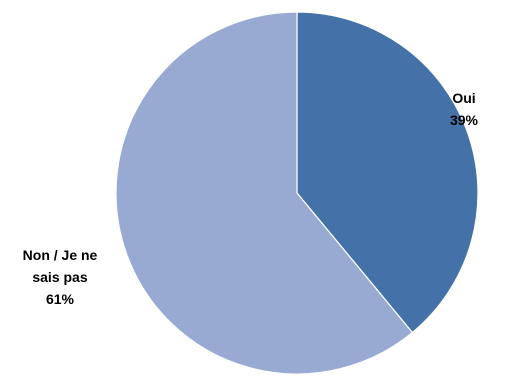  What do you see at coordinates (464, 98) in the screenshot?
I see `data-label-oui-line-1: Oui` at bounding box center [464, 98].